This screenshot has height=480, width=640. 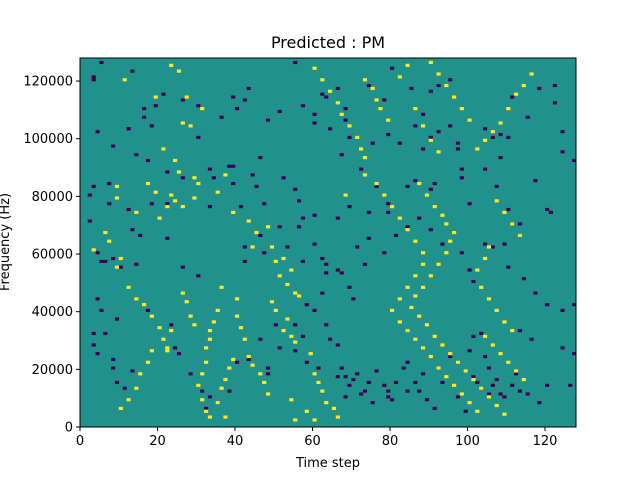 I want to click on y-tick-label: 120000, so click(x=48, y=82).